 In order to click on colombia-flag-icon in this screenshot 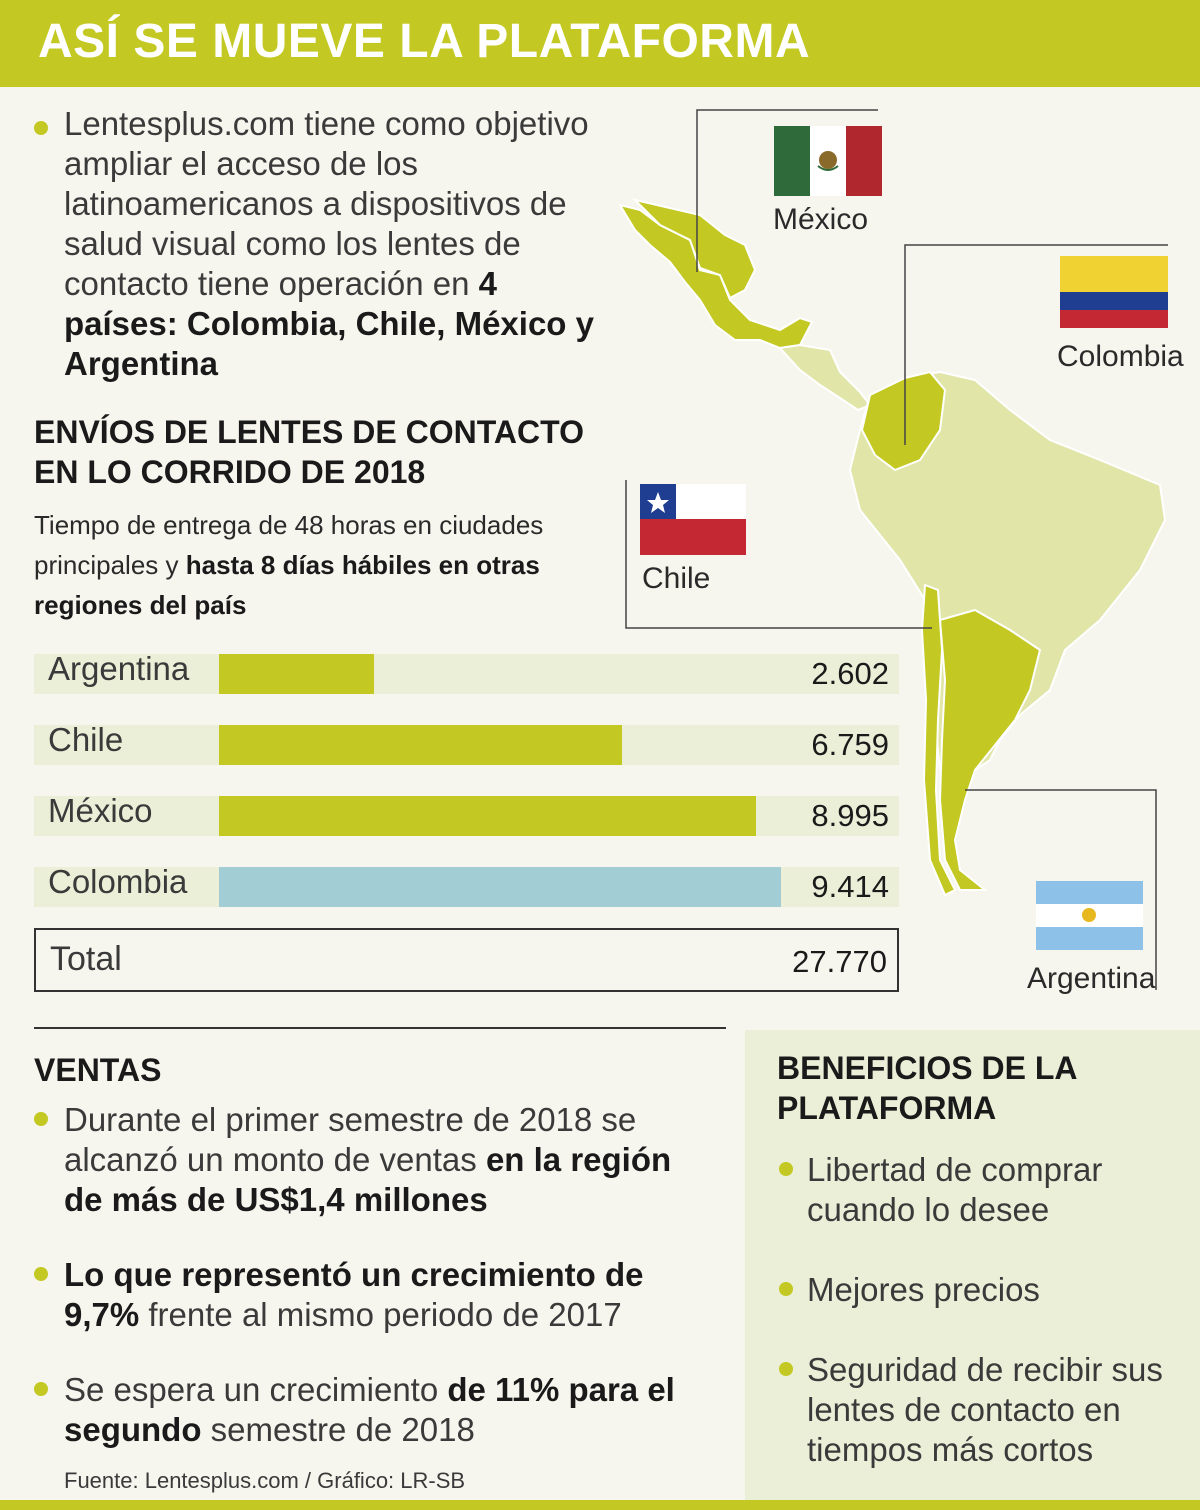, I will do `click(1114, 292)`.